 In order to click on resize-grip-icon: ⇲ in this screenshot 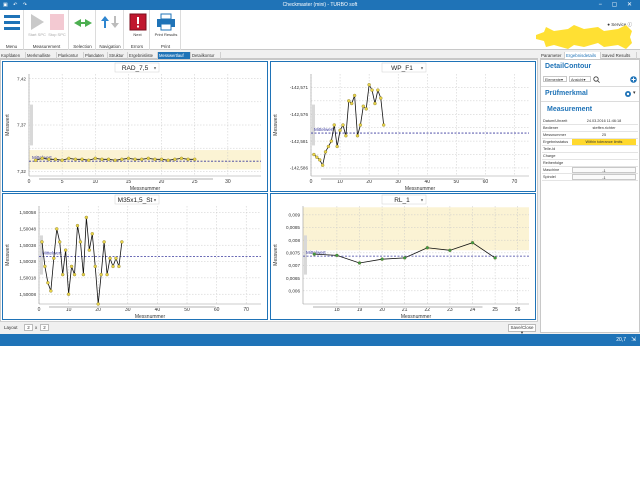, I will do `click(633, 340)`.